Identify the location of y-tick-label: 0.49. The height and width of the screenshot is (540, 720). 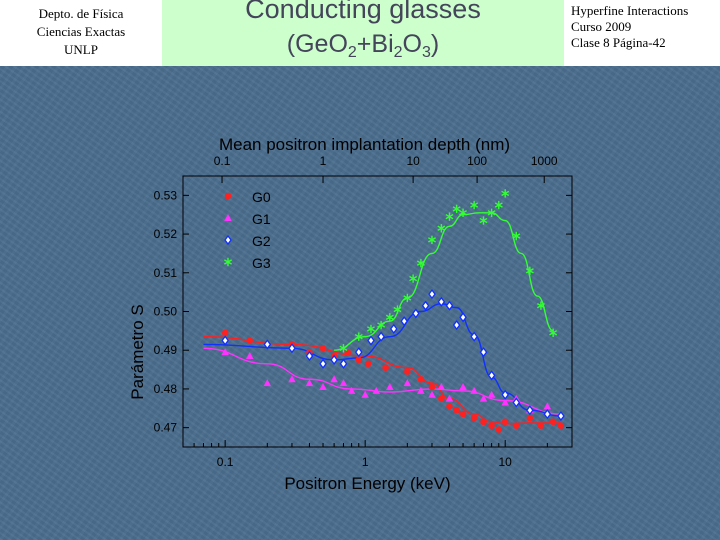
(166, 350).